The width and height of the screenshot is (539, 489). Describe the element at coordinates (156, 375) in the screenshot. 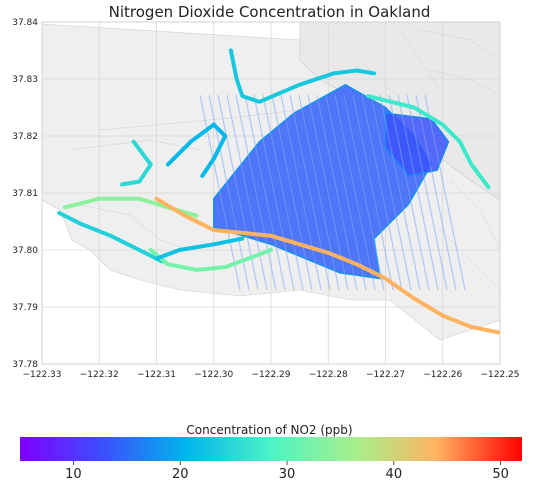

I see `x-tick-label: −122.31` at that location.